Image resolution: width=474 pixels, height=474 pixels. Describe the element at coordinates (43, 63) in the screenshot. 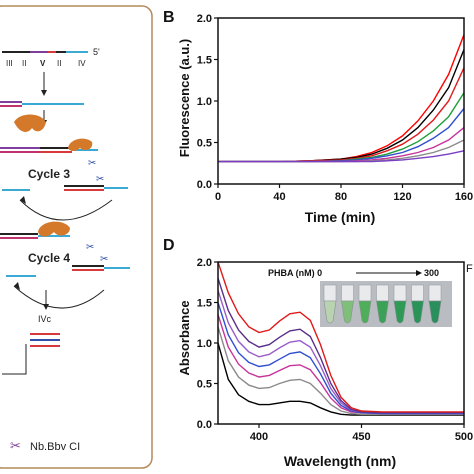

I see `domain-label-3: V` at that location.